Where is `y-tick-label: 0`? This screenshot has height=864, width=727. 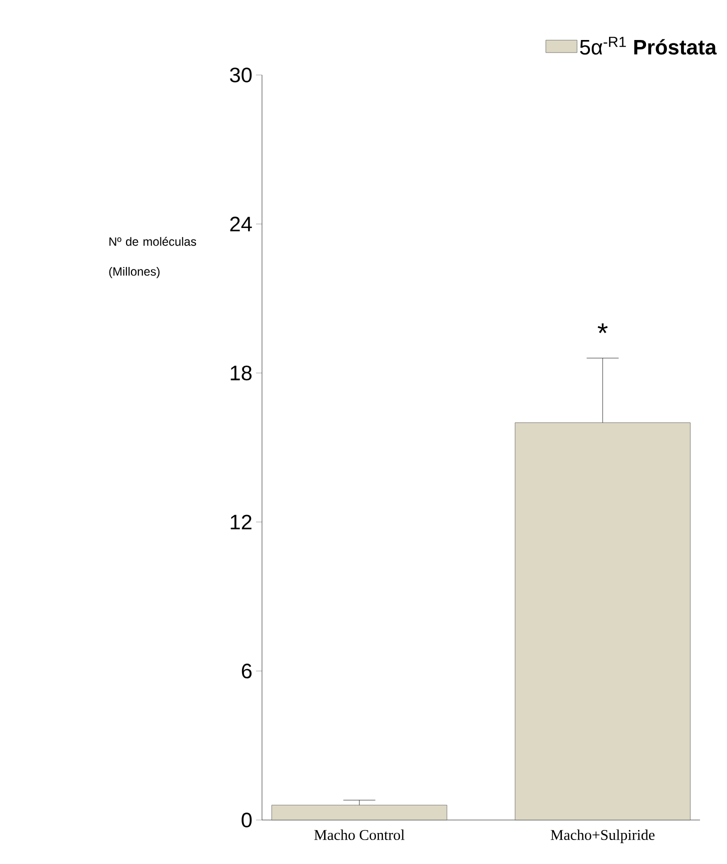 y-tick-label: 0 is located at coordinates (247, 820).